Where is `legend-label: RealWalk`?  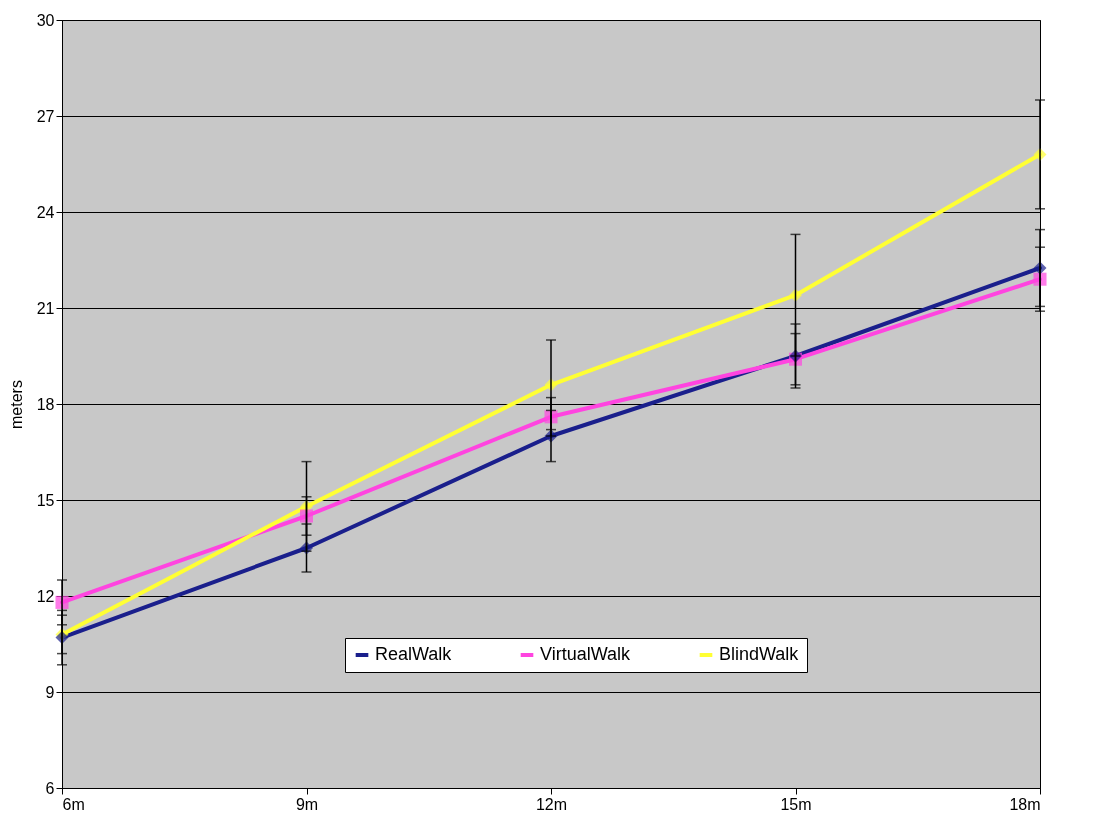
legend-label: RealWalk is located at coordinates (414, 654).